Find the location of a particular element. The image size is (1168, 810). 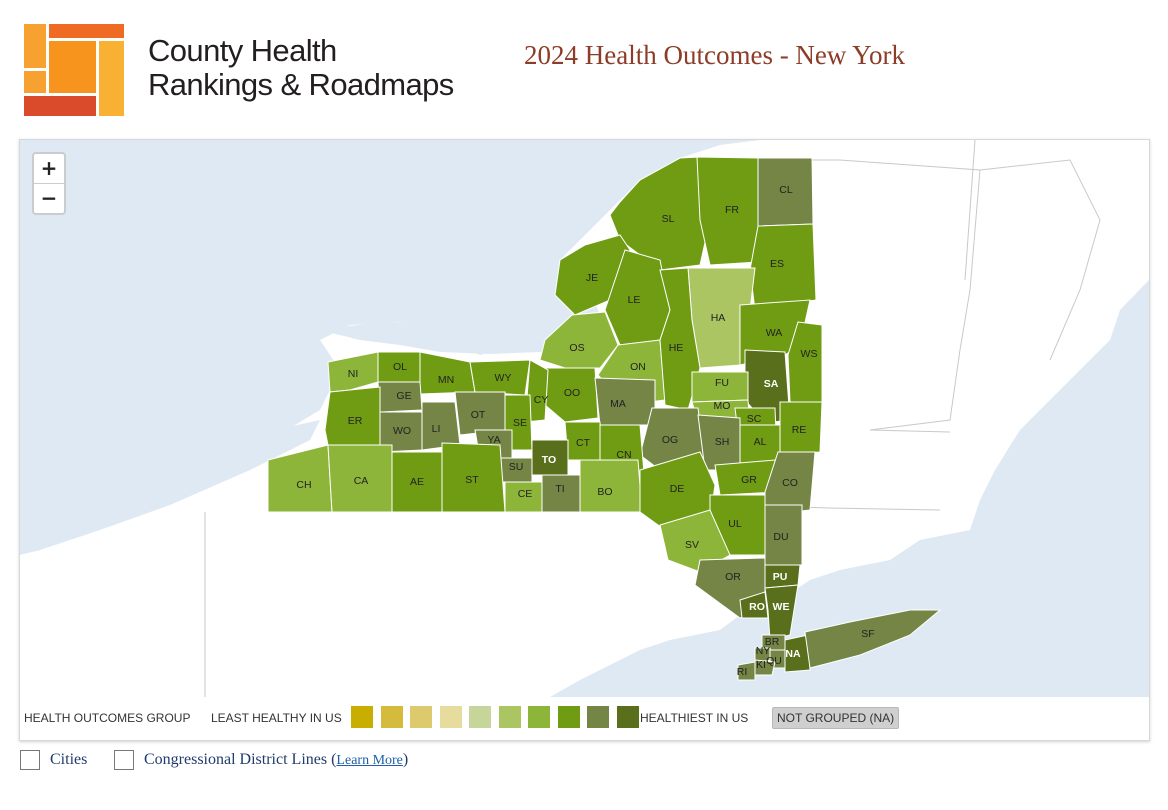

county-label-RI: RI is located at coordinates (742, 672).